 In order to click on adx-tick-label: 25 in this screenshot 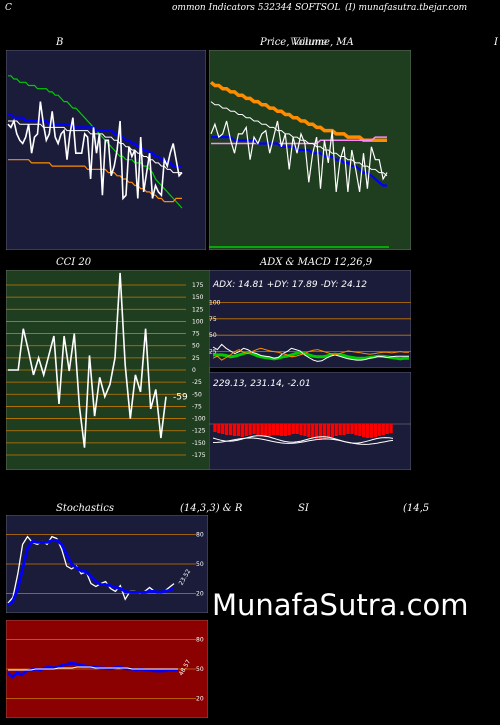, I will do `click(213, 352)`.